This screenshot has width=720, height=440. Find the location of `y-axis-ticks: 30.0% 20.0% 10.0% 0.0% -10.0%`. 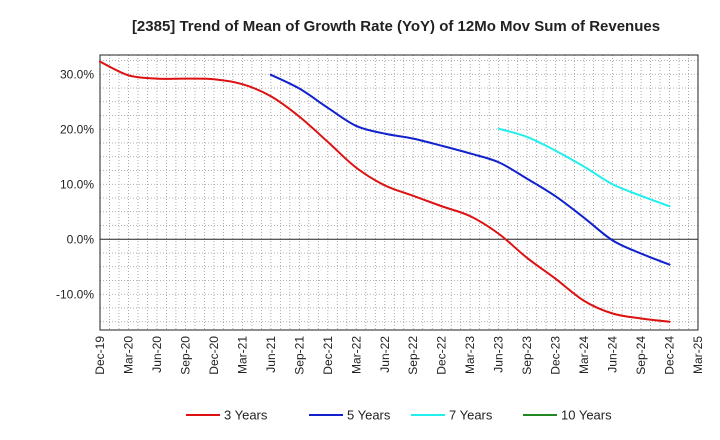

y-axis-ticks: 30.0% 20.0% 10.0% 0.0% -10.0% is located at coordinates (75, 184).